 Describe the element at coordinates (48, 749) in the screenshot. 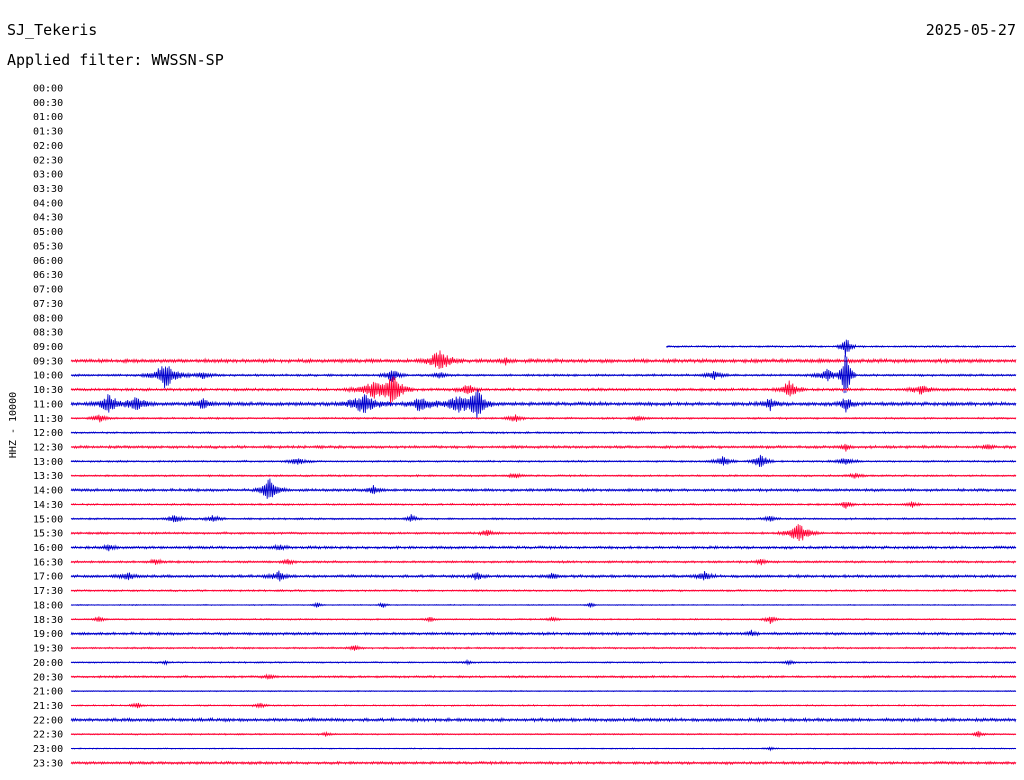

I see `tick-label-2300: 23:00` at that location.